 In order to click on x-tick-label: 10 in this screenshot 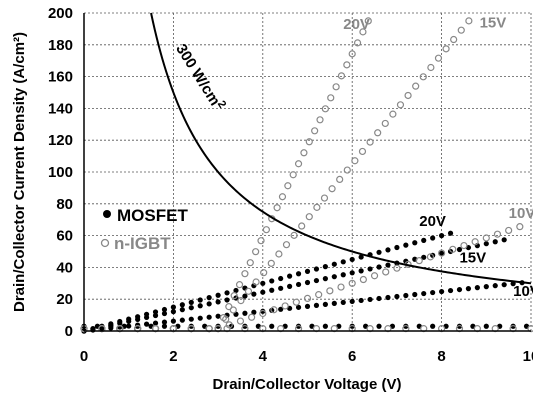, I will do `click(528, 356)`.